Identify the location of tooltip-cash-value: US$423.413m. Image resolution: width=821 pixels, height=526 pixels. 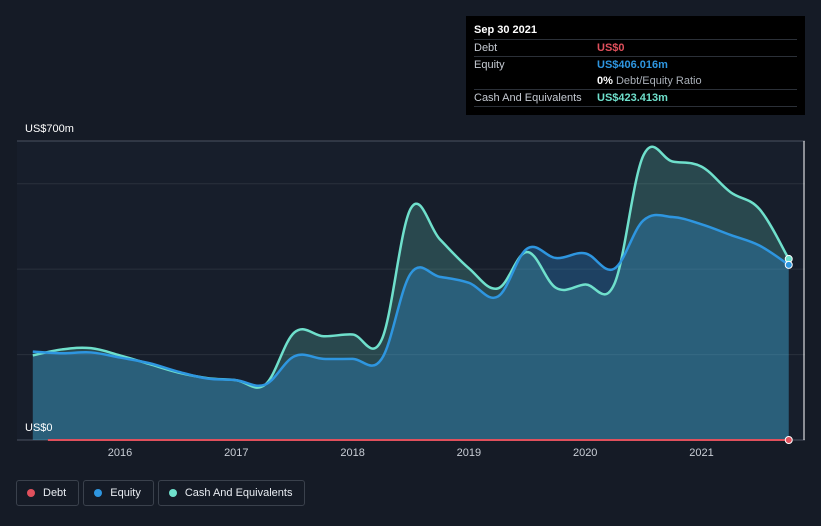
(632, 98).